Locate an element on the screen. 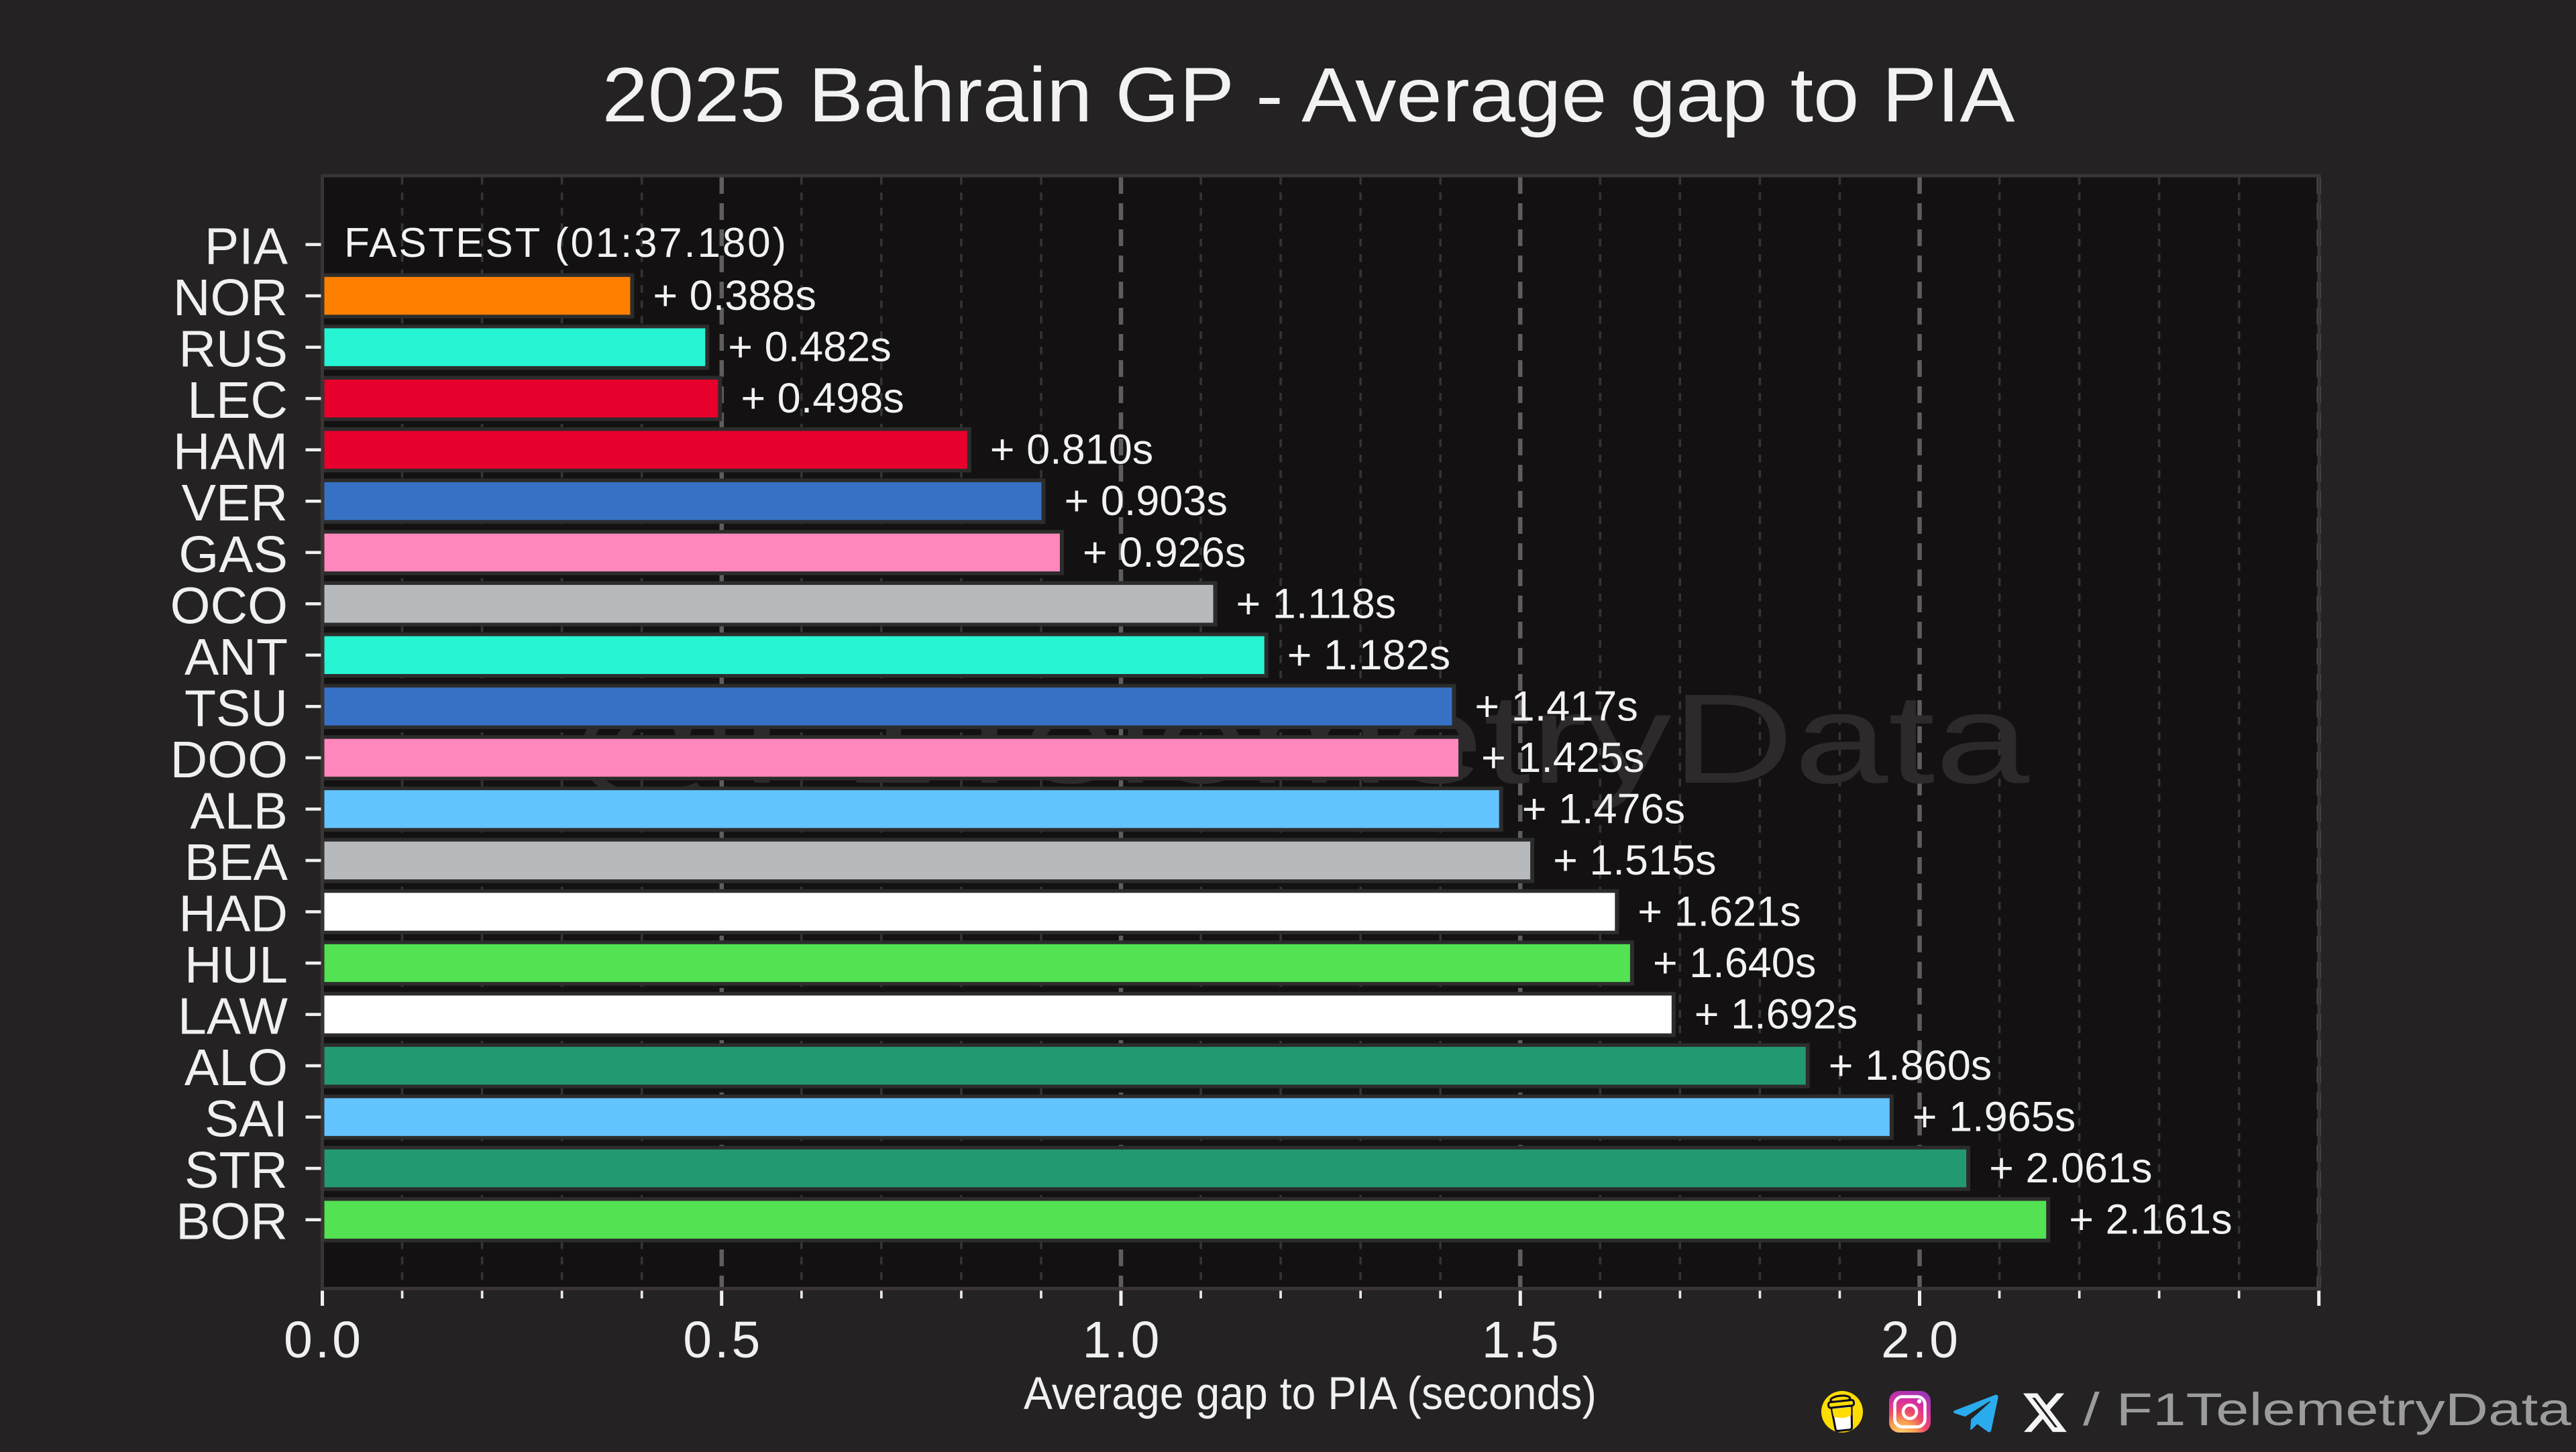 Image resolution: width=2576 pixels, height=1452 pixels. svg-text: BEA is located at coordinates (236, 862).